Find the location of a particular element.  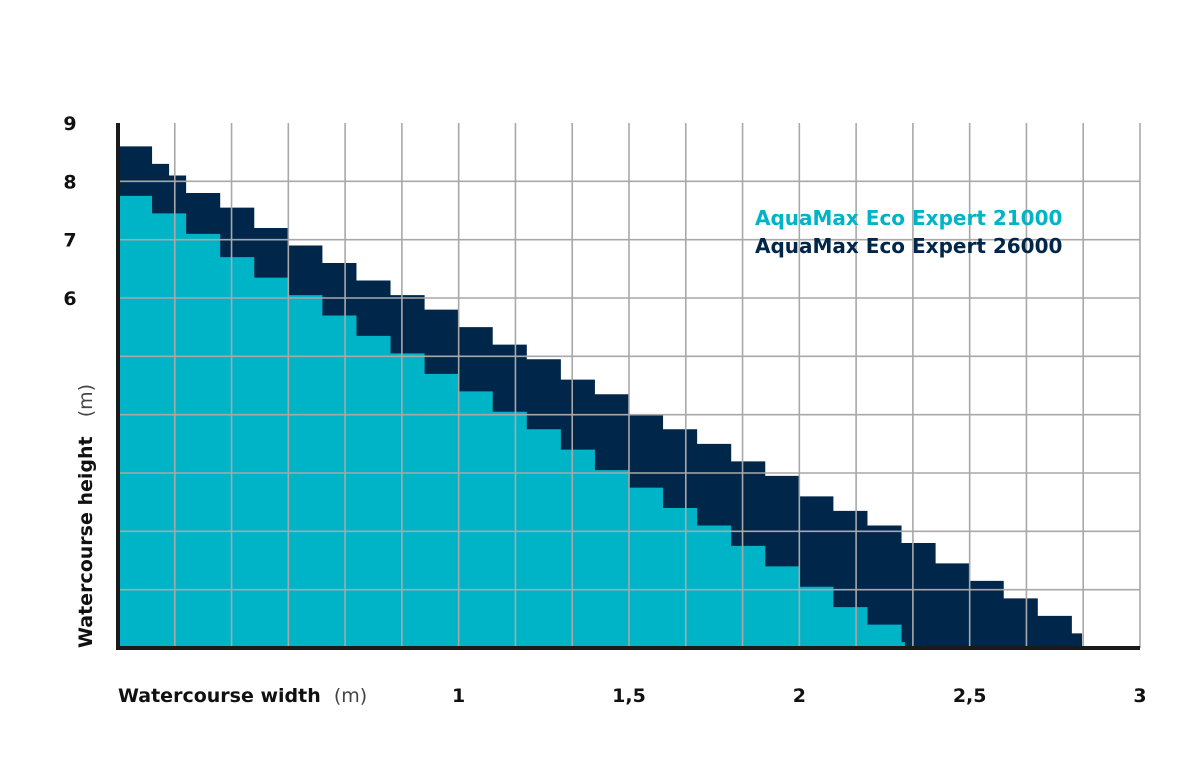

y-tick-label: 8 is located at coordinates (69, 182).